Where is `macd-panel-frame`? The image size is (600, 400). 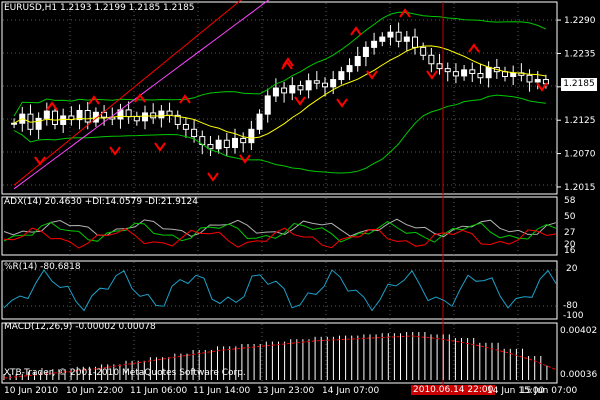 macd-panel-frame is located at coordinates (279, 353).